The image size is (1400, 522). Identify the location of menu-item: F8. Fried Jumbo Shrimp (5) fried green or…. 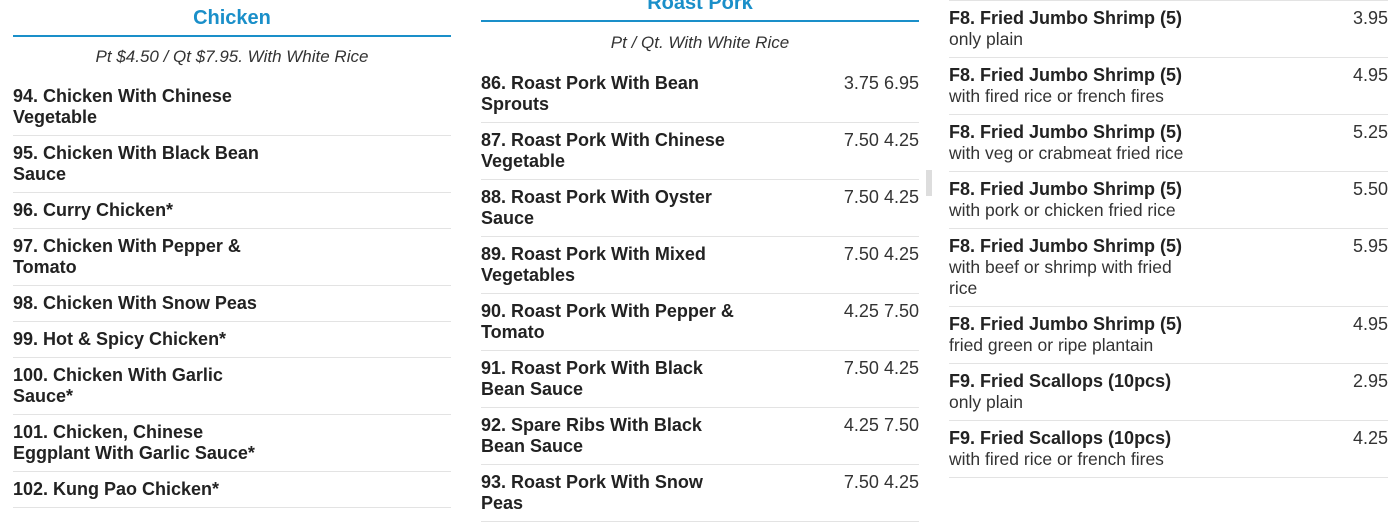
(1168, 335).